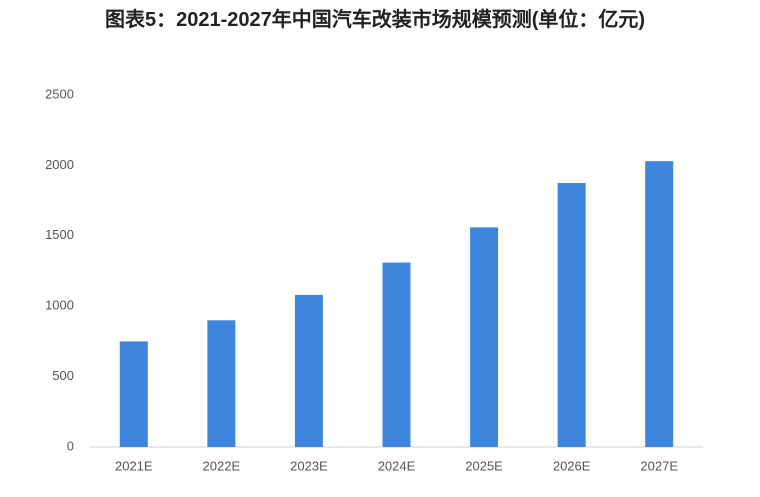 Image resolution: width=760 pixels, height=497 pixels. I want to click on x-tick-label: 2026E, so click(572, 465).